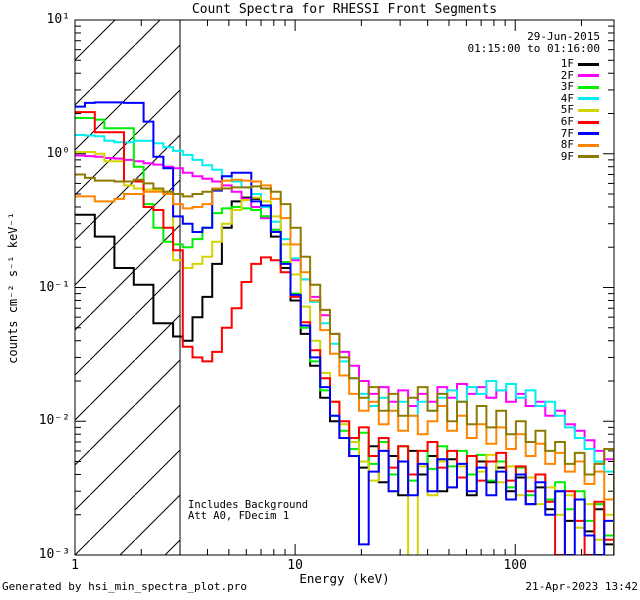 The image size is (640, 600). Describe the element at coordinates (588, 87) in the screenshot. I see `legend-swatch-3F` at that location.